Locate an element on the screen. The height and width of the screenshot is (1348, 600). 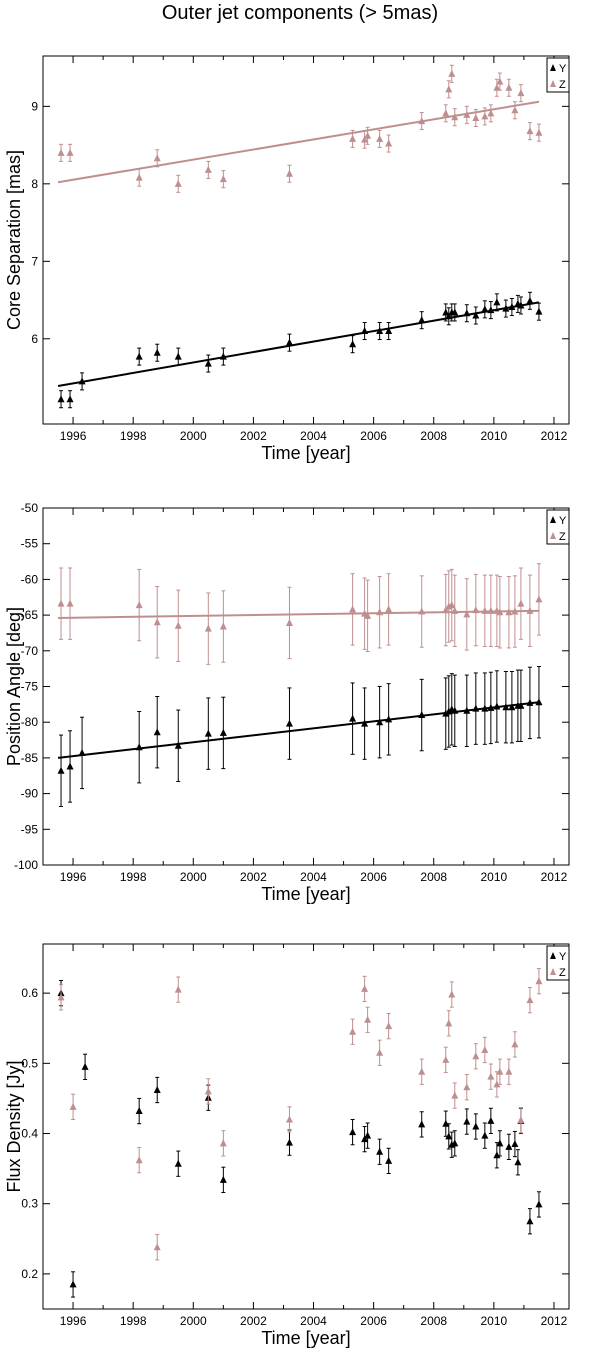
x-tick-label: 1998 is located at coordinates (133, 436).